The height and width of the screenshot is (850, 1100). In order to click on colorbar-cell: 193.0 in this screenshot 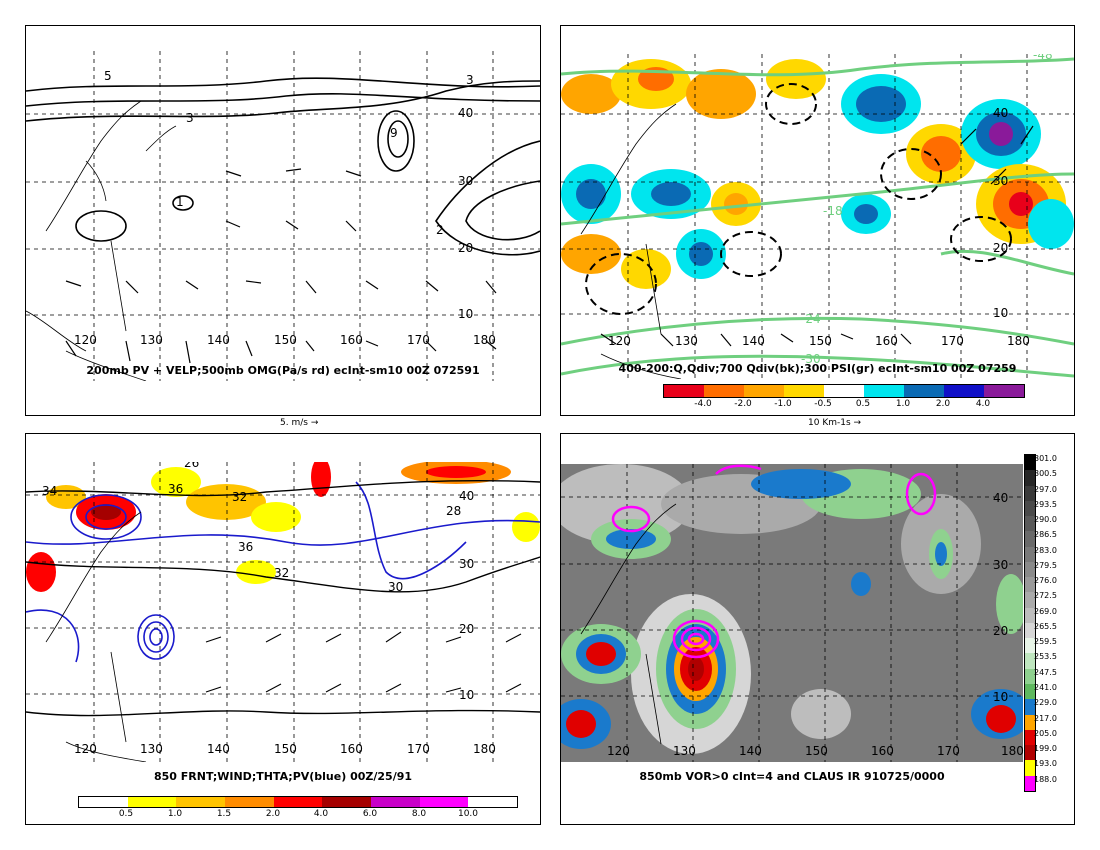, I will do `click(1041, 767)`.